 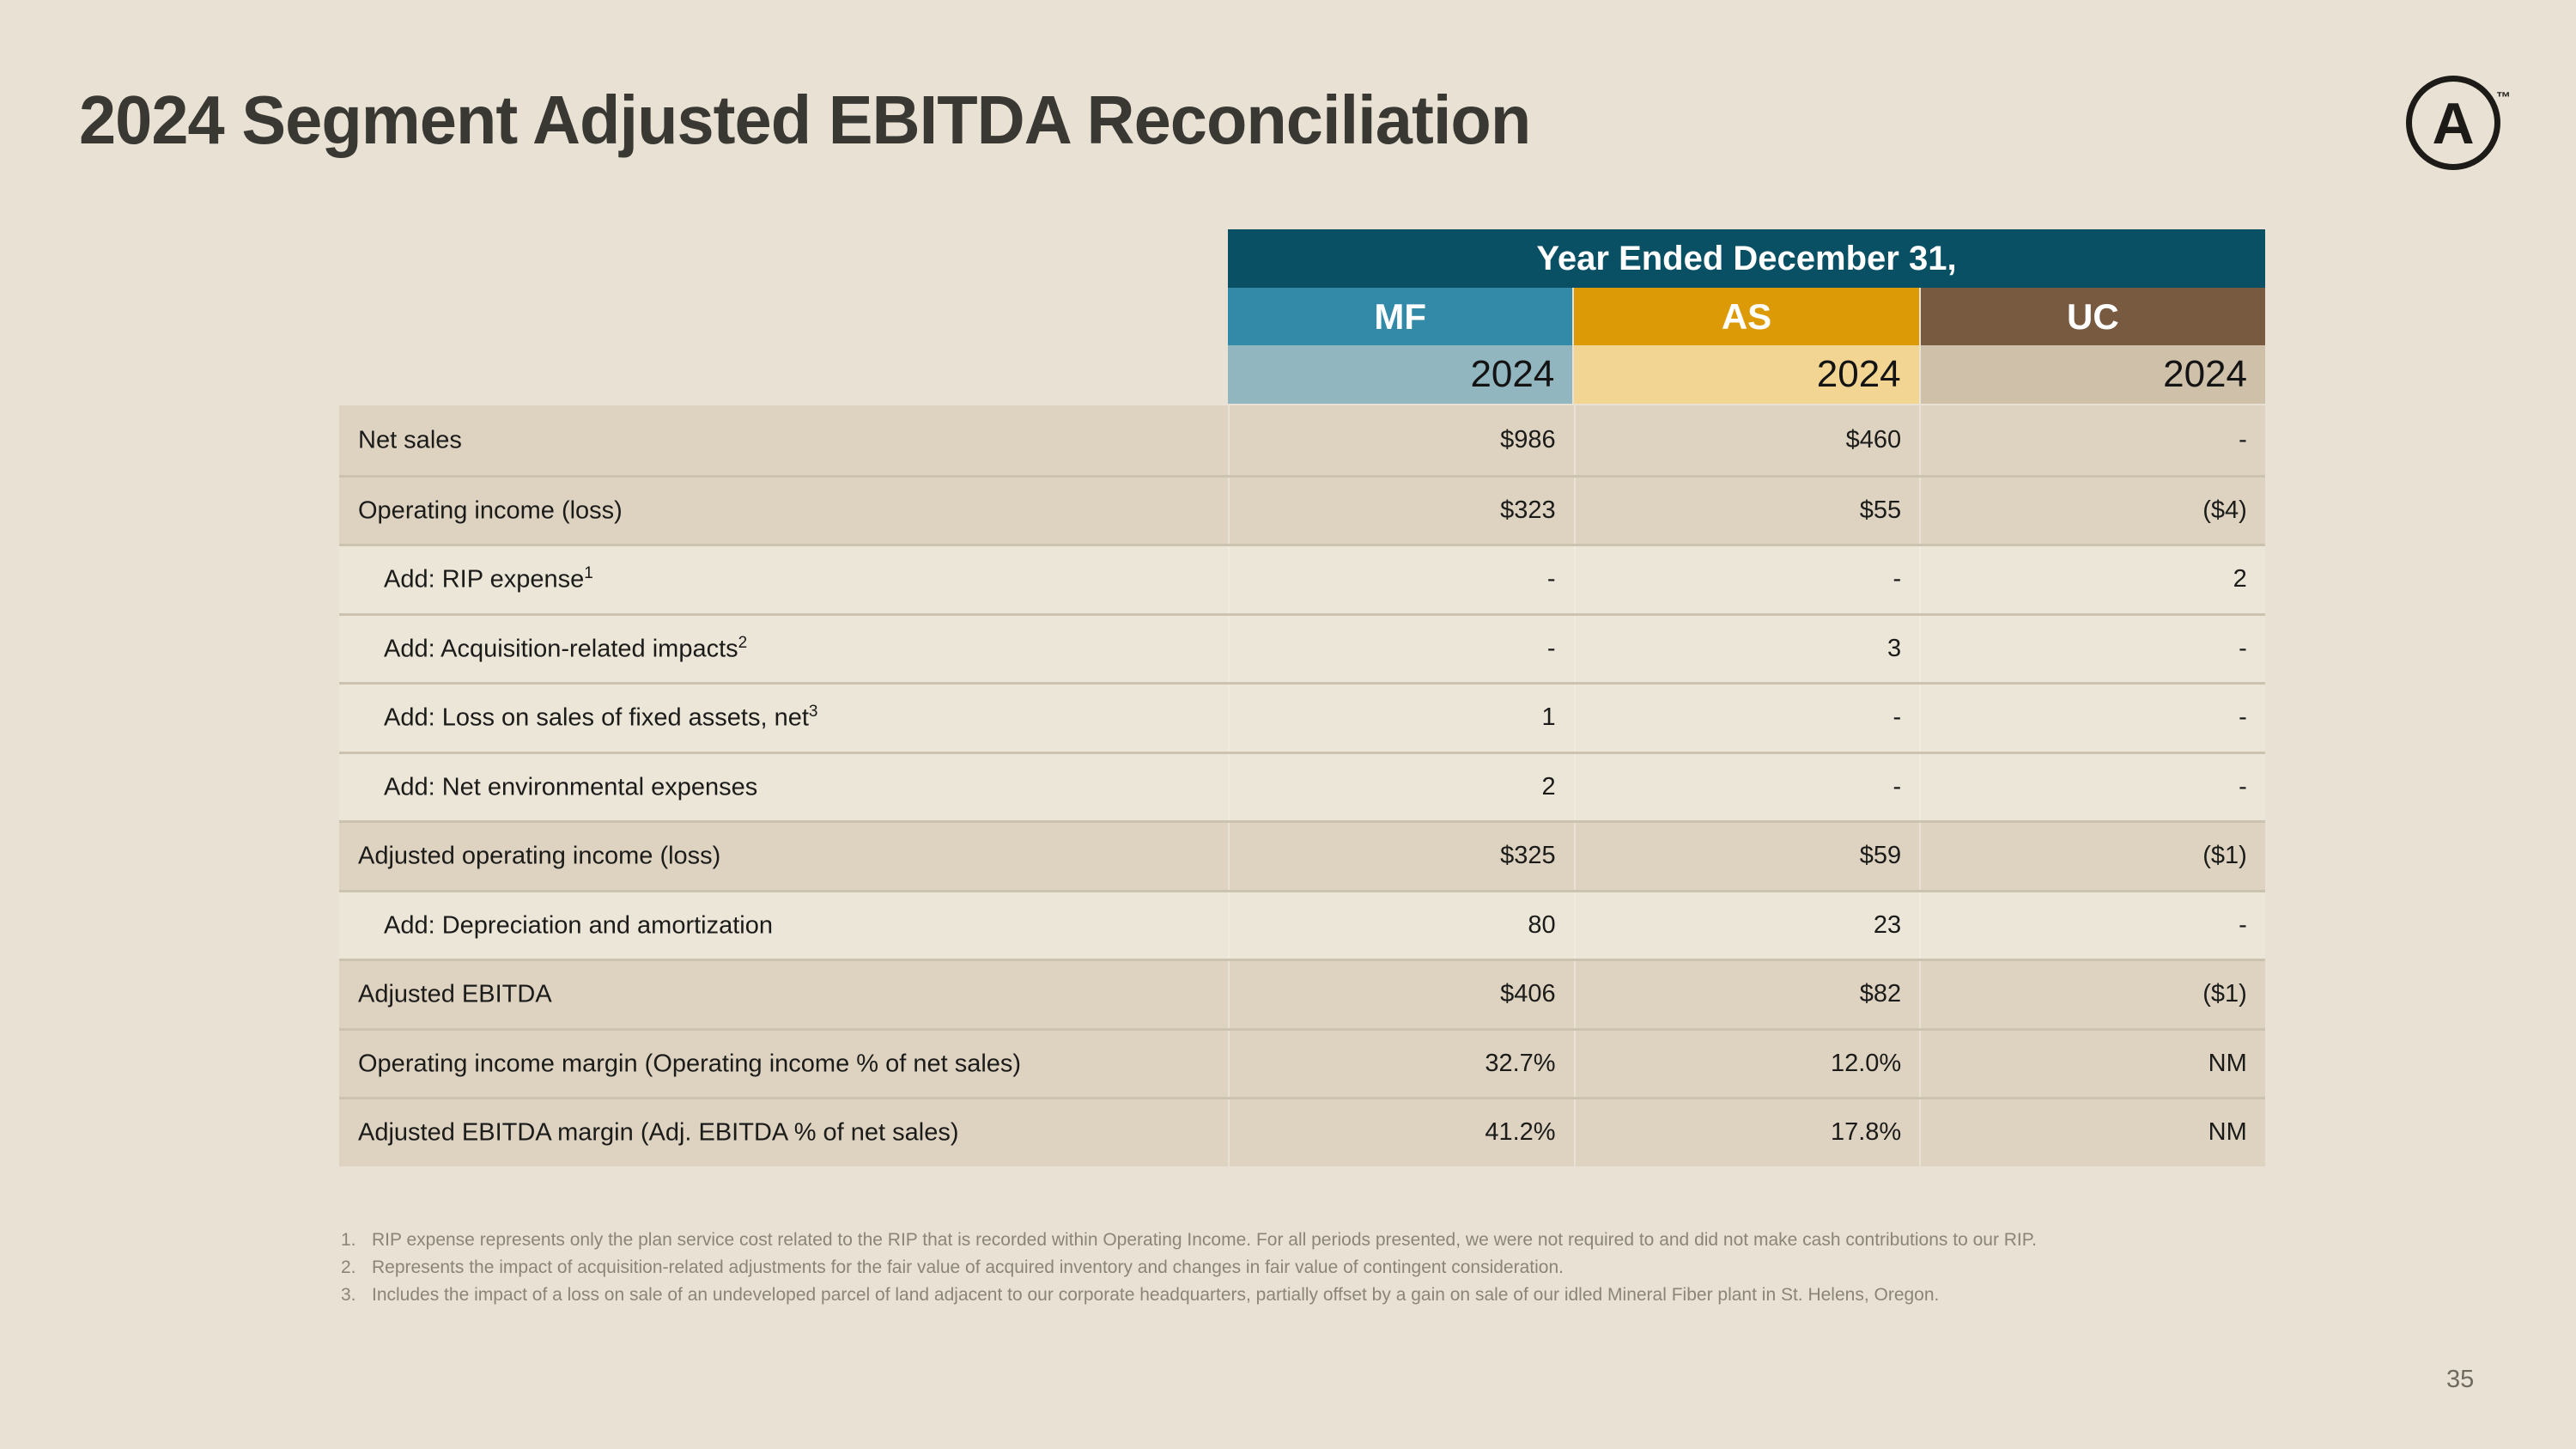 What do you see at coordinates (1747, 258) in the screenshot?
I see `table-header-span: Year Ended December 31,` at bounding box center [1747, 258].